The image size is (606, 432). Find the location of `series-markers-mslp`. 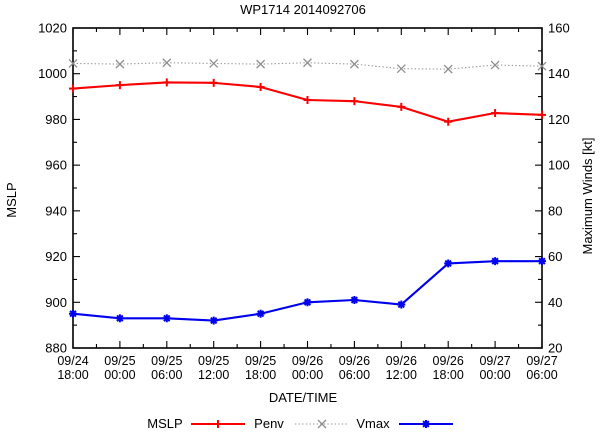

series-markers-mslp is located at coordinates (307, 102).